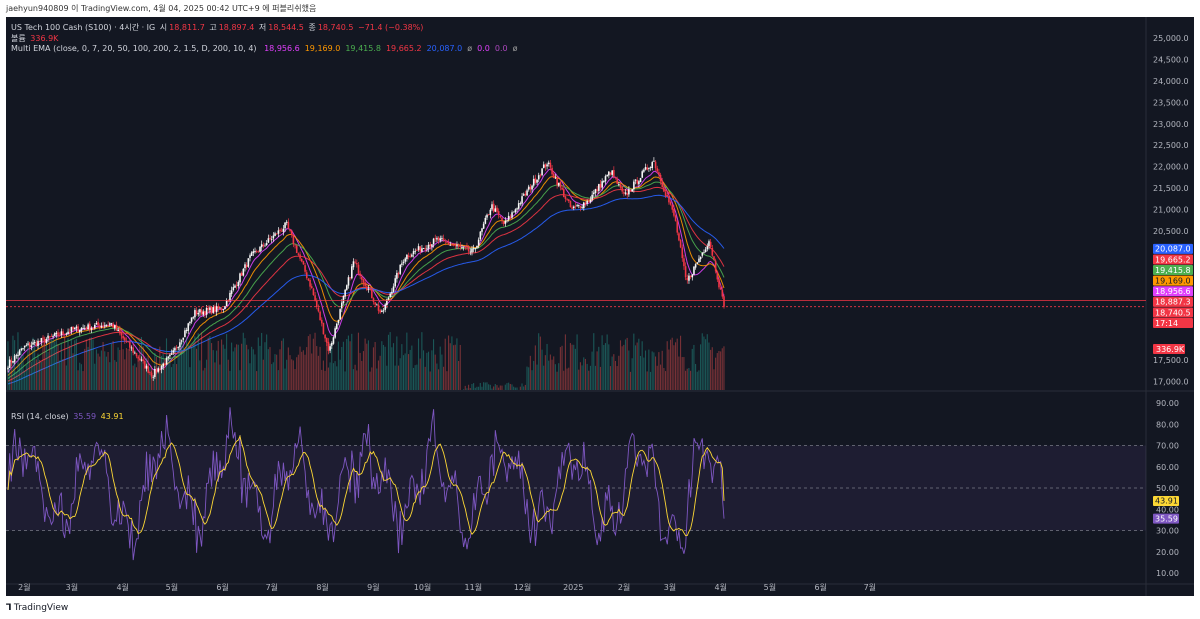 This screenshot has width=1200, height=619. Describe the element at coordinates (1171, 360) in the screenshot. I see `price-tick-label: 17,500.0` at that location.